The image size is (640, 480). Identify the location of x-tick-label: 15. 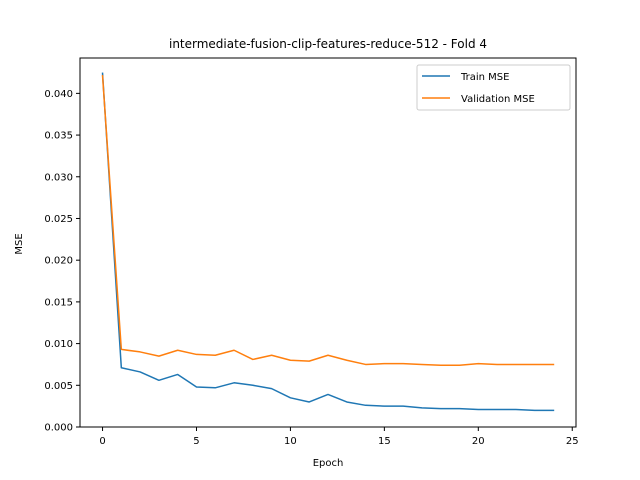
(384, 441).